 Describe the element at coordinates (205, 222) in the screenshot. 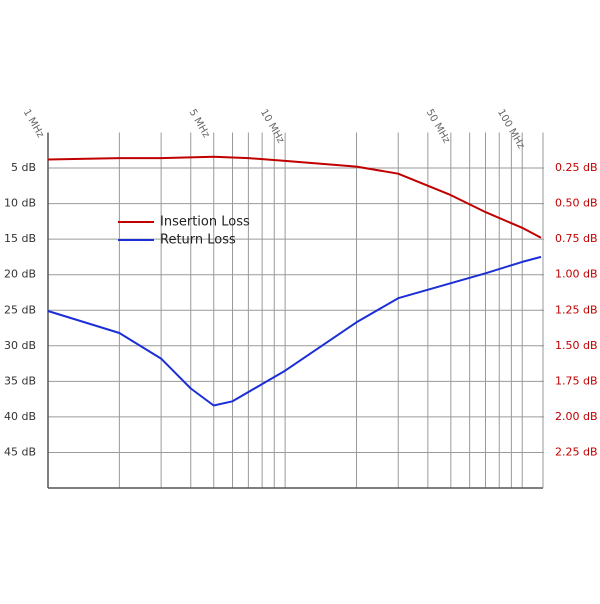

I see `legend-label: Insertion Loss` at that location.